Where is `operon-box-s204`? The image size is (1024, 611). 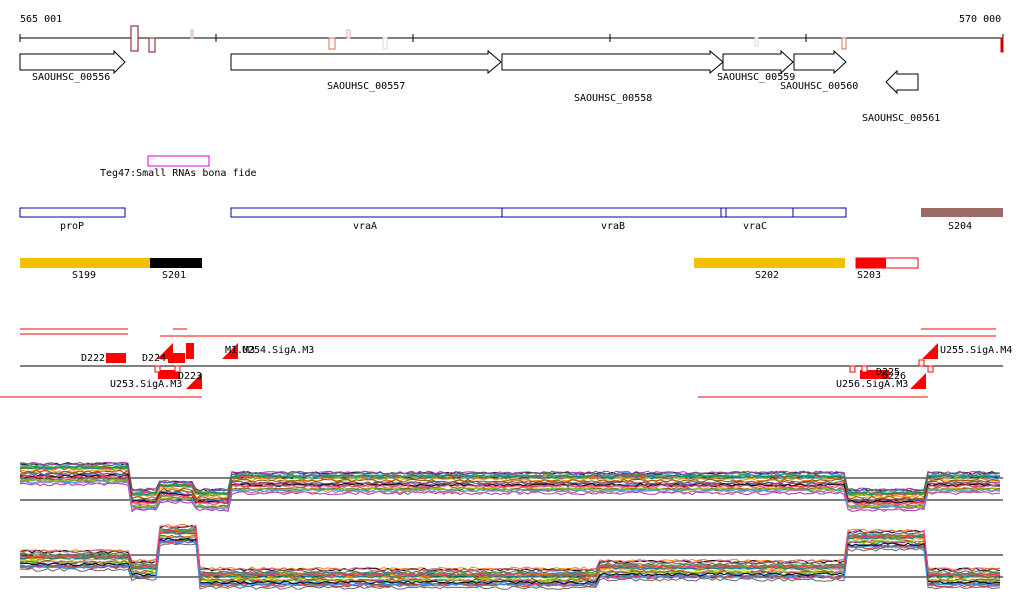 operon-box-s204 is located at coordinates (962, 212).